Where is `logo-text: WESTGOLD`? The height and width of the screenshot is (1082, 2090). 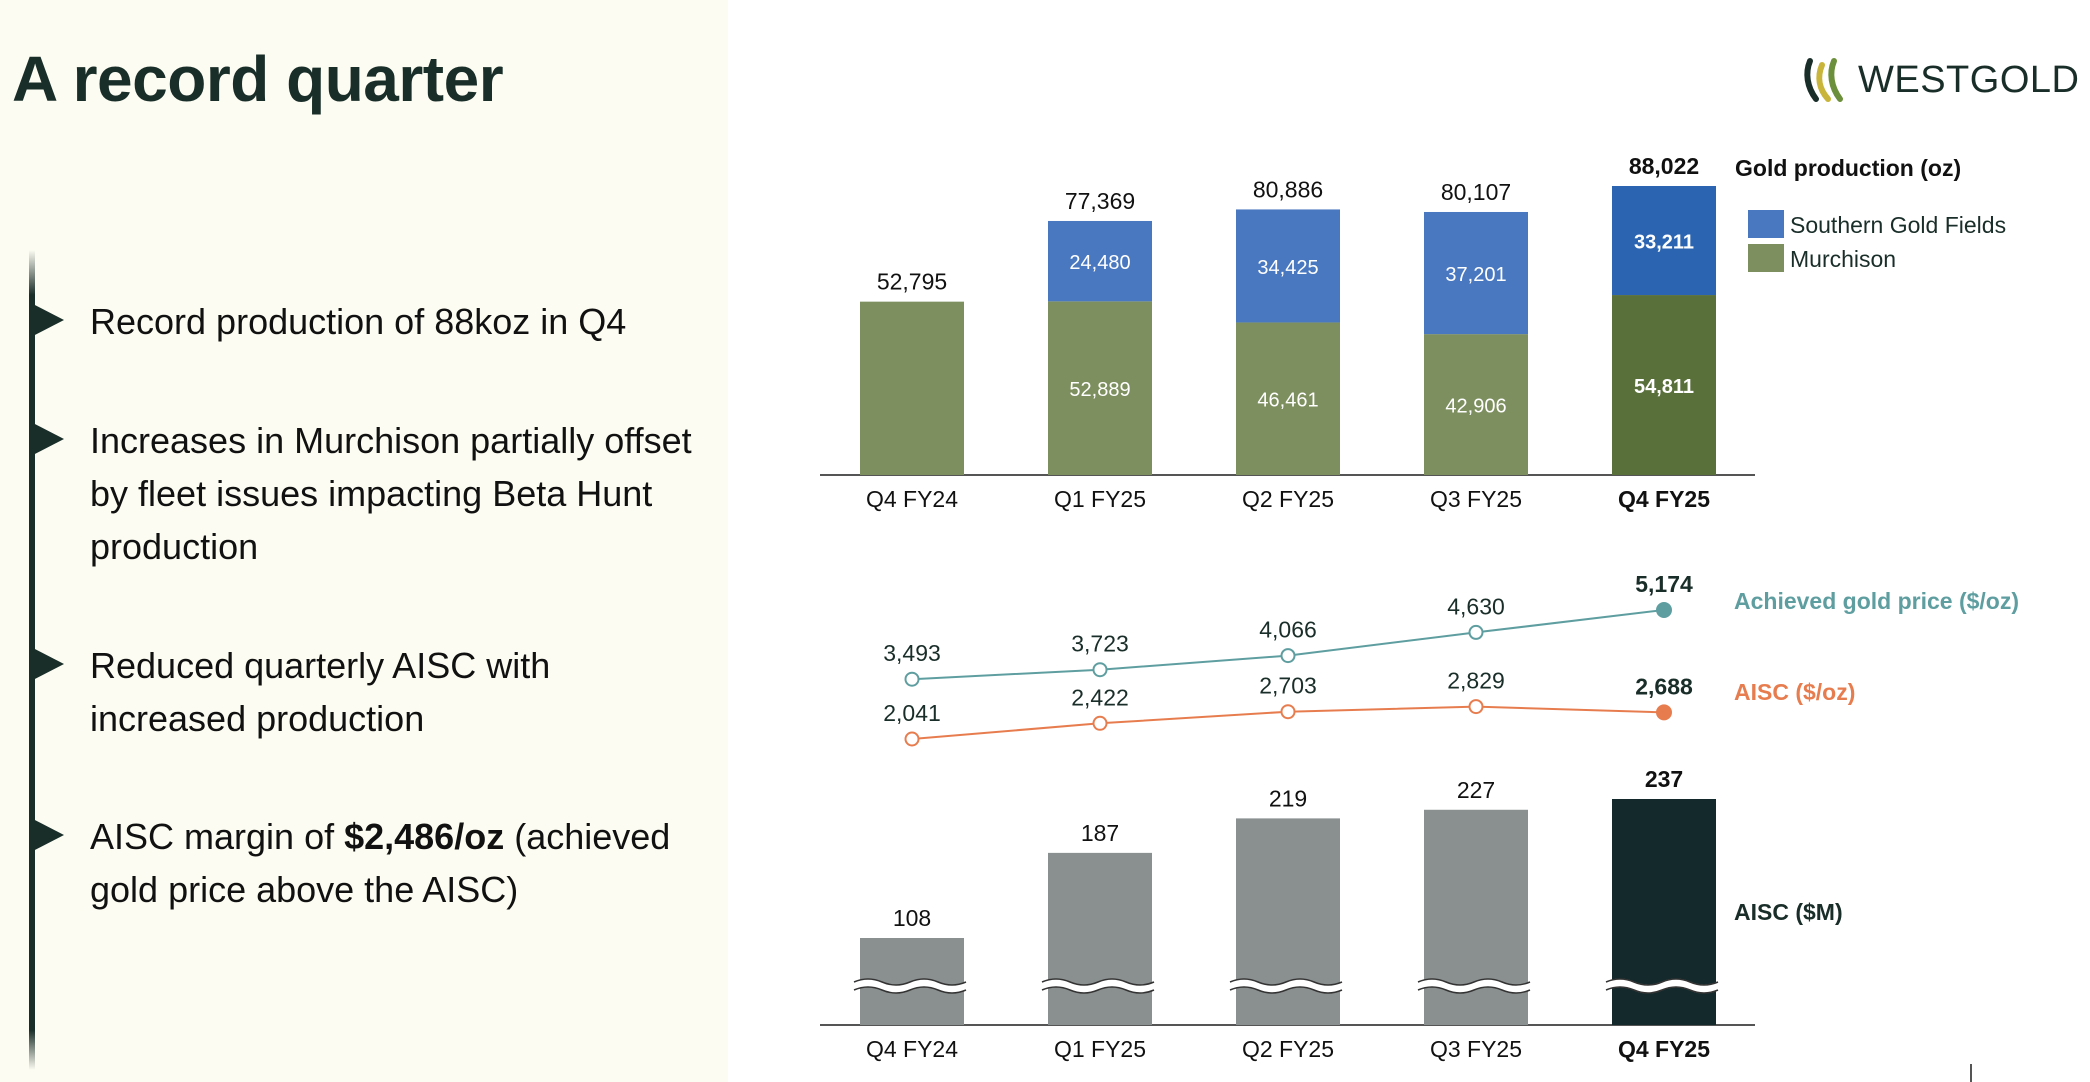 logo-text: WESTGOLD is located at coordinates (1969, 79).